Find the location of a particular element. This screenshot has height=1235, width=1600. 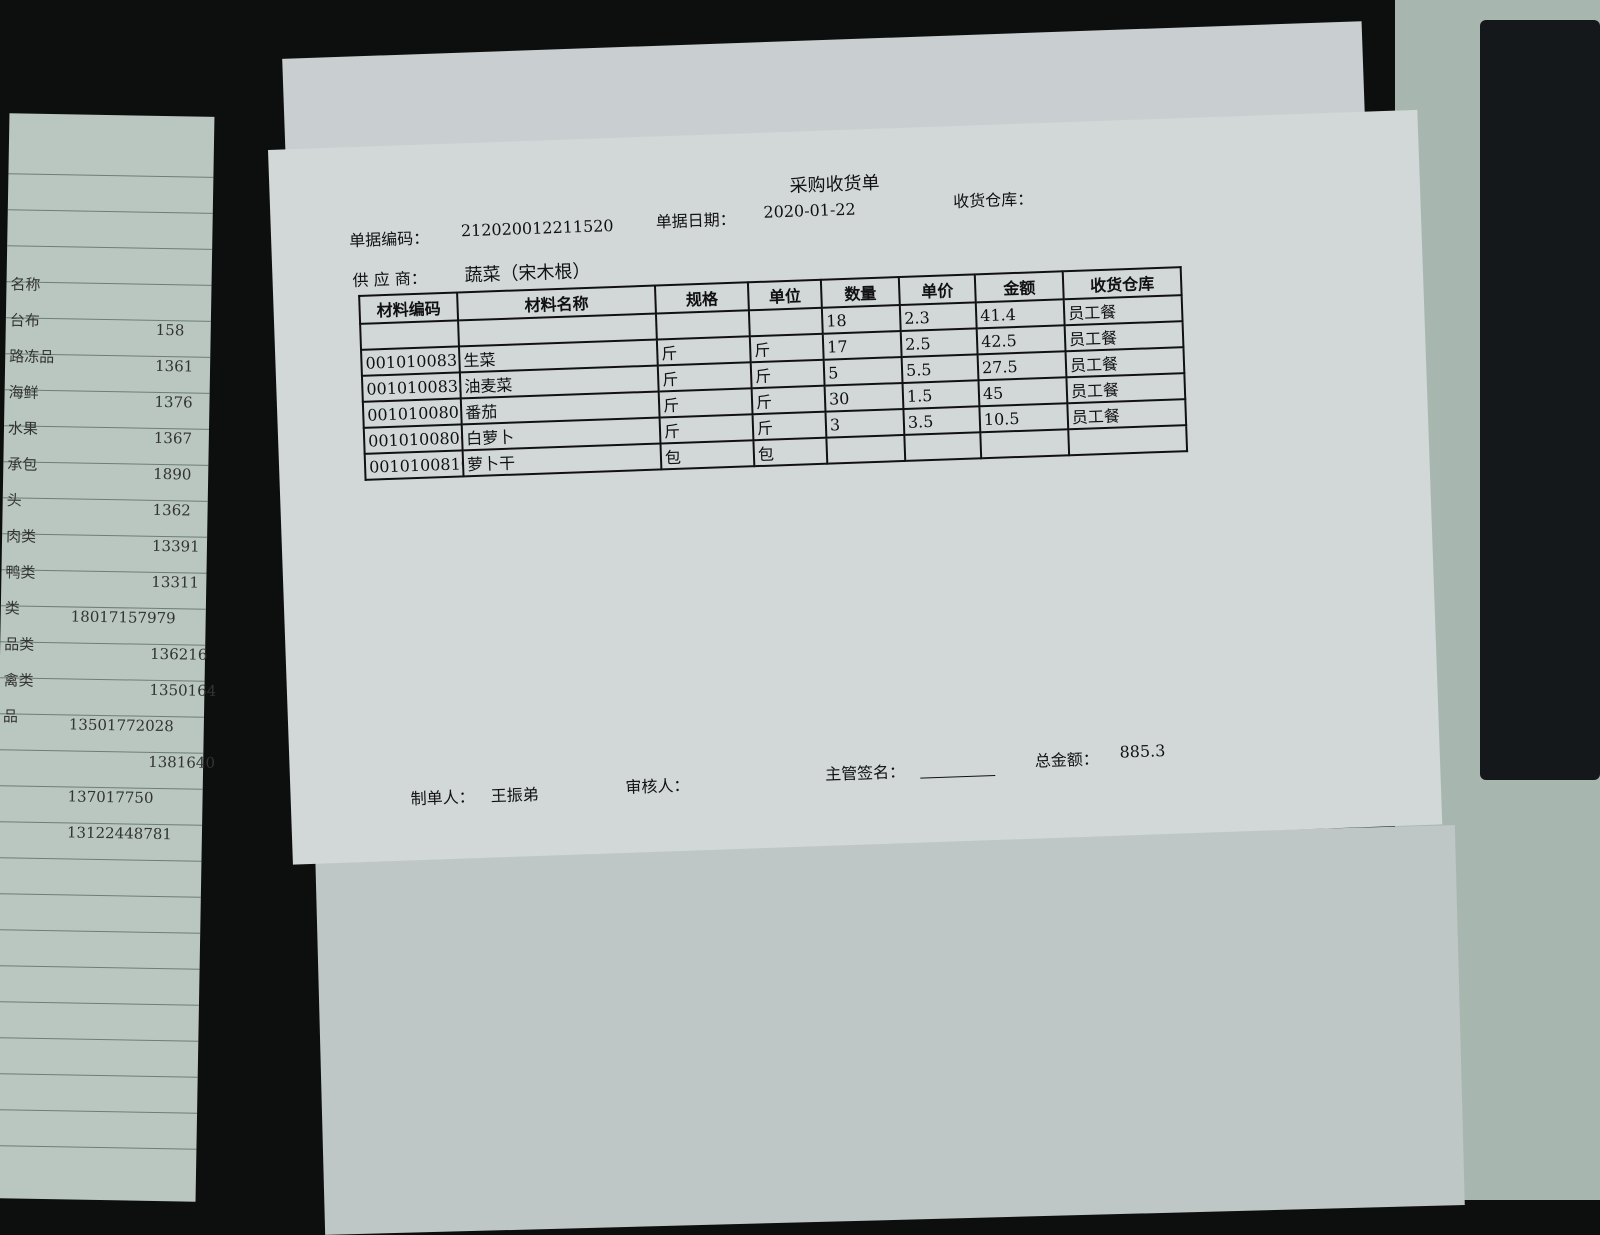

total-label: 总金额： is located at coordinates (1067, 760).